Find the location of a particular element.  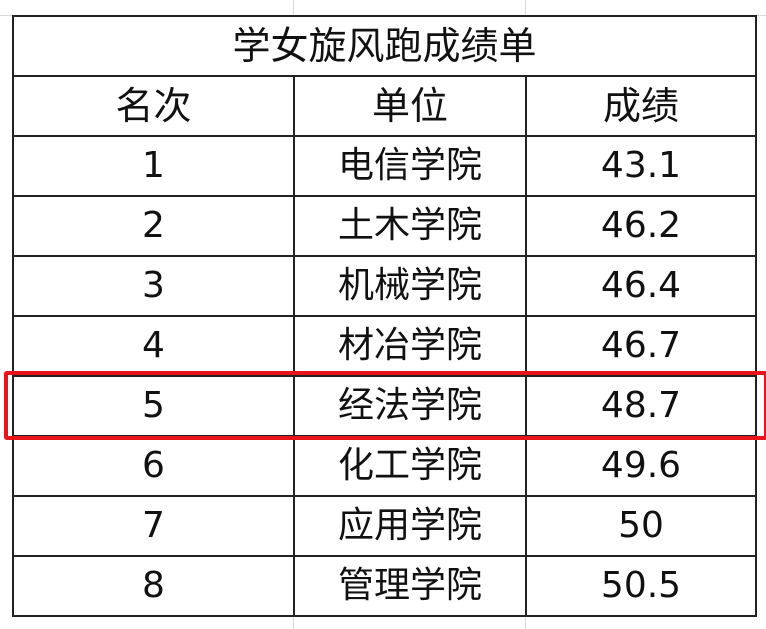

cell-score: 43.1 is located at coordinates (641, 166).